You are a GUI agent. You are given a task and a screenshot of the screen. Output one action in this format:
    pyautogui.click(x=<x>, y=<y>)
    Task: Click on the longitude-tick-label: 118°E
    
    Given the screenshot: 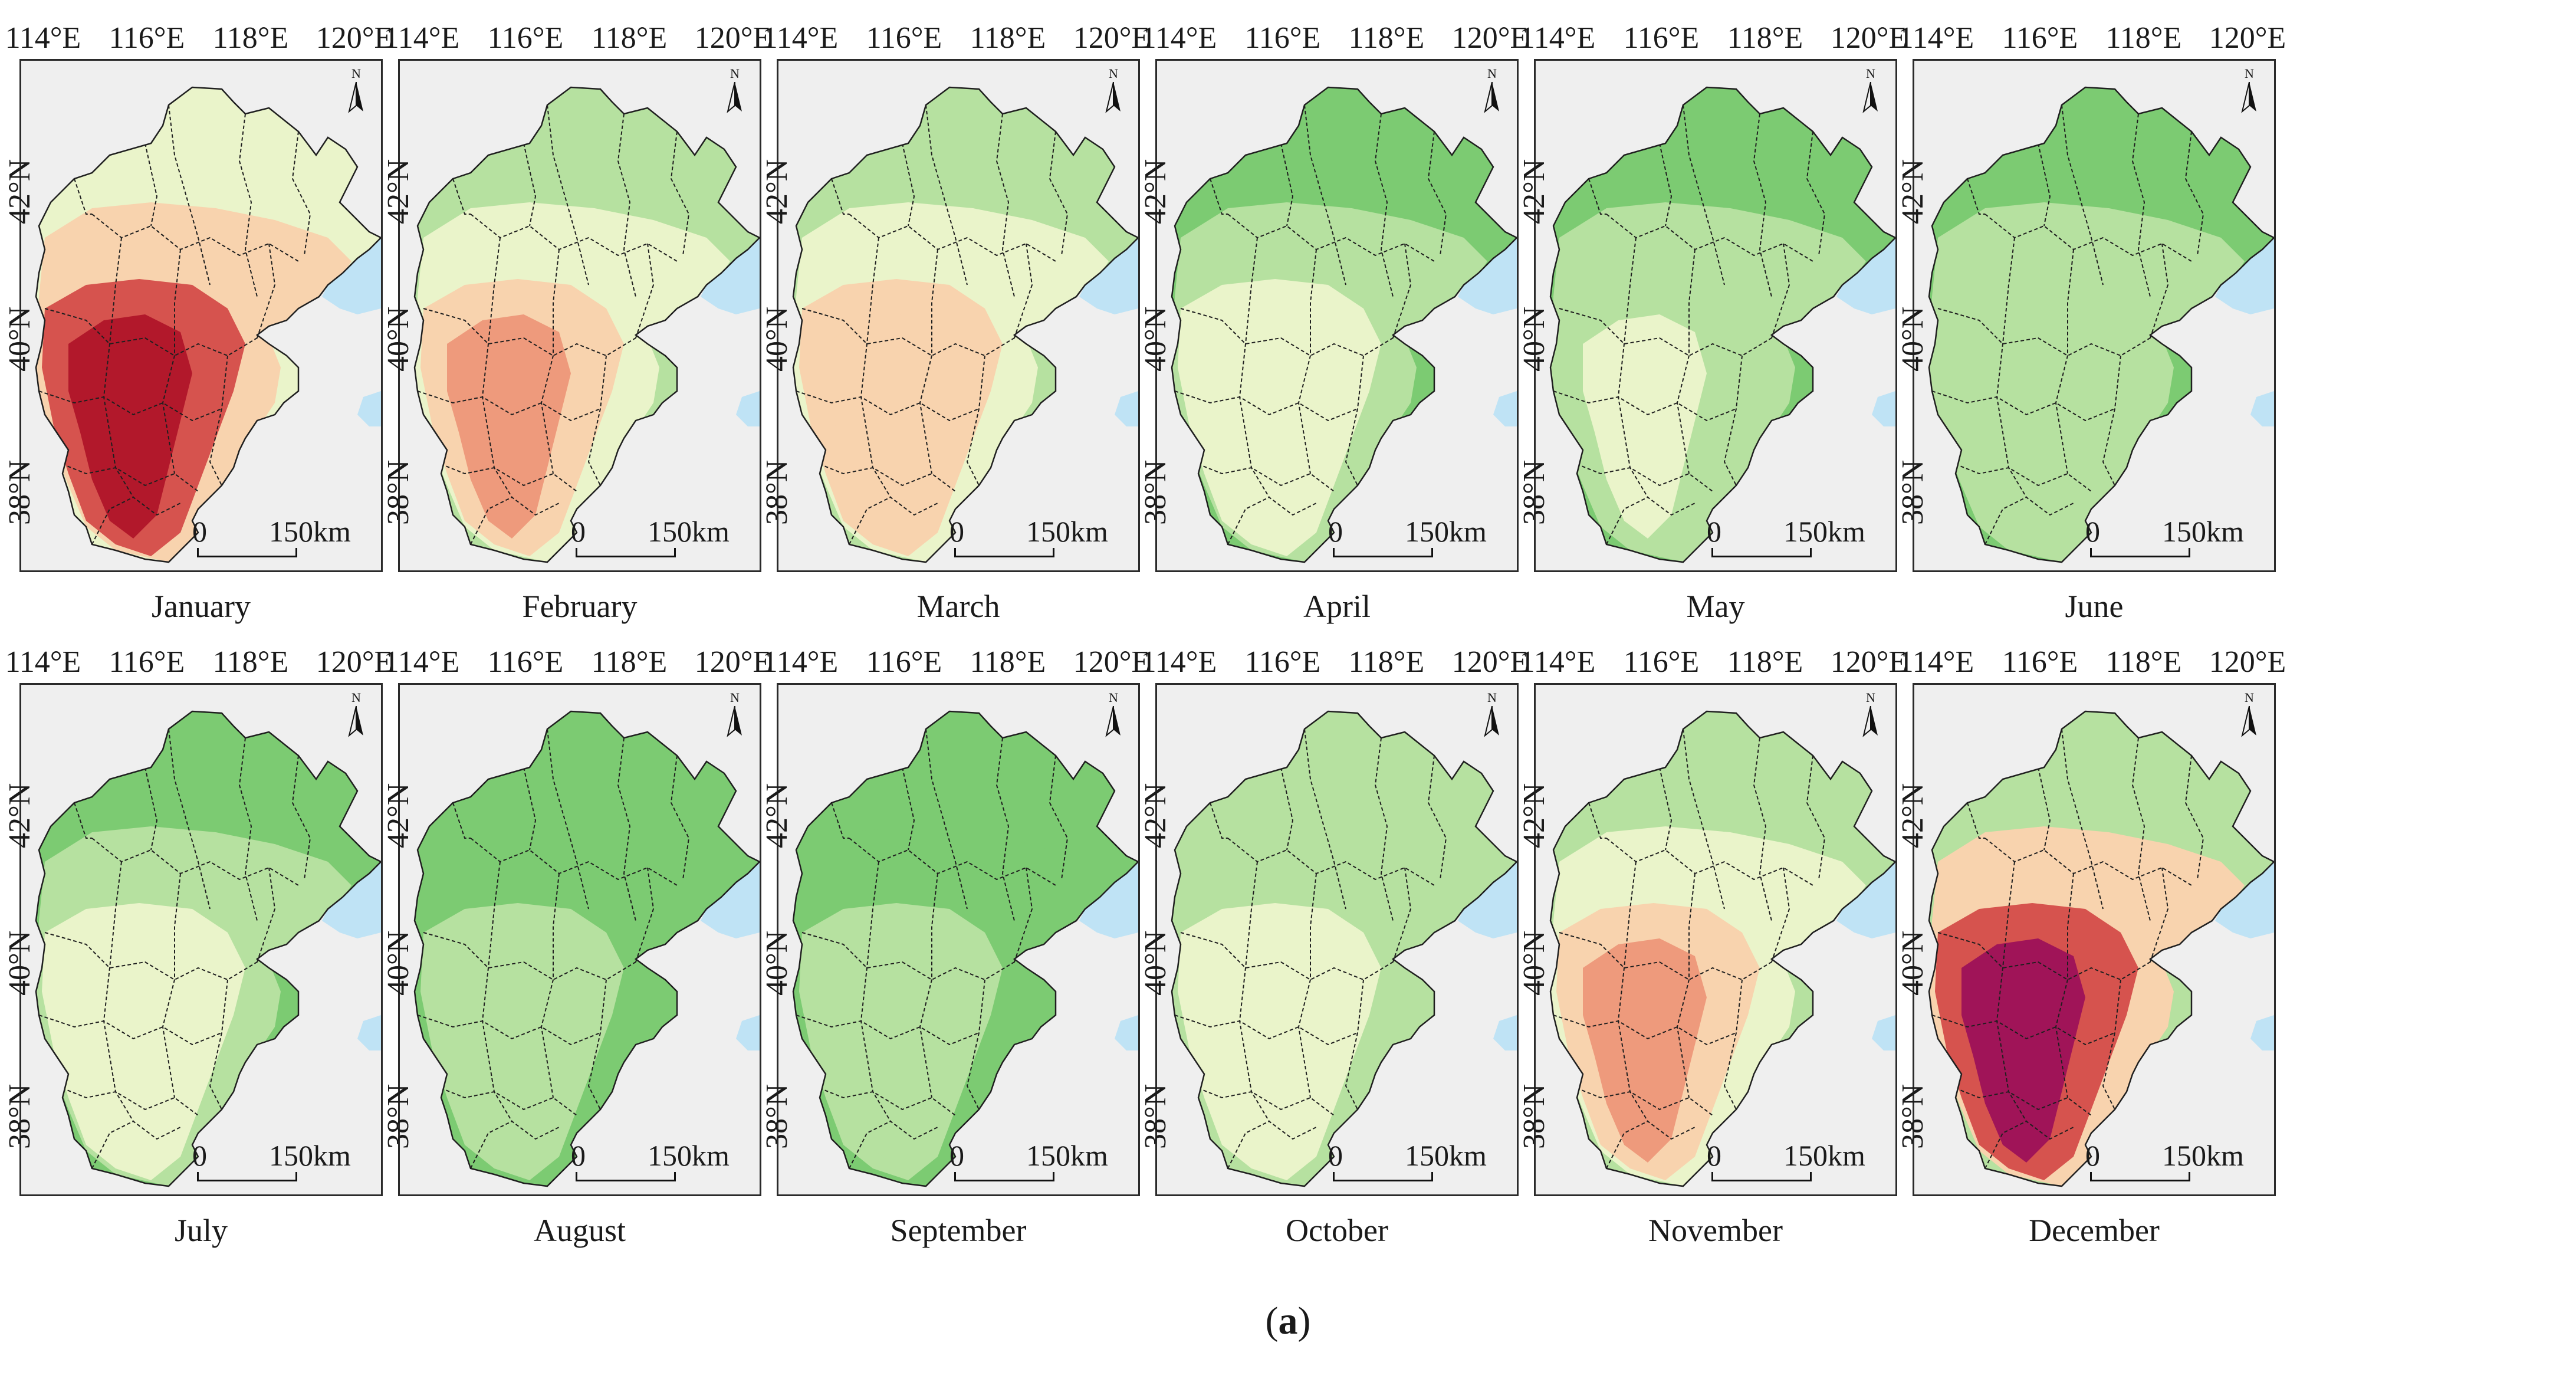 What is the action you would take?
    pyautogui.click(x=1765, y=662)
    